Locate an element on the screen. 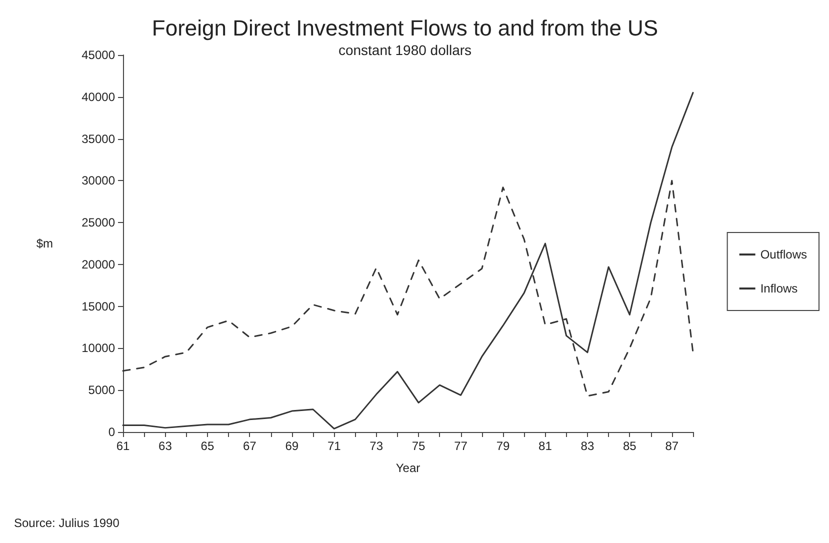 This screenshot has width=829, height=543. x-tick-label: 75 is located at coordinates (419, 446).